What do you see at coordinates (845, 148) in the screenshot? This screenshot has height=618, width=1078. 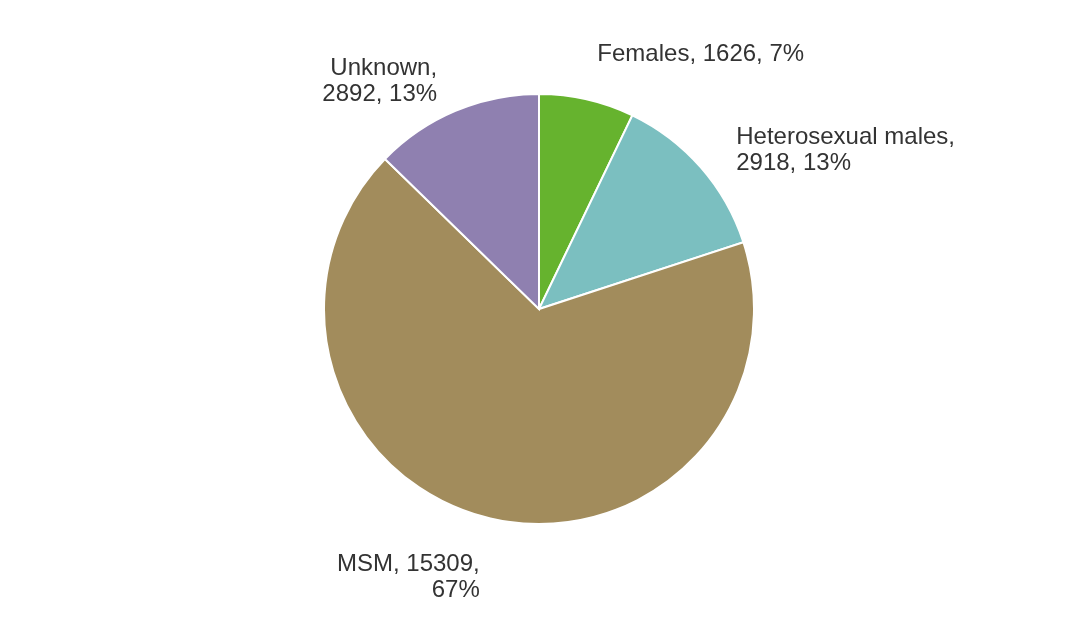 I see `slice-label: Heterosexual males, 2918, 13%` at bounding box center [845, 148].